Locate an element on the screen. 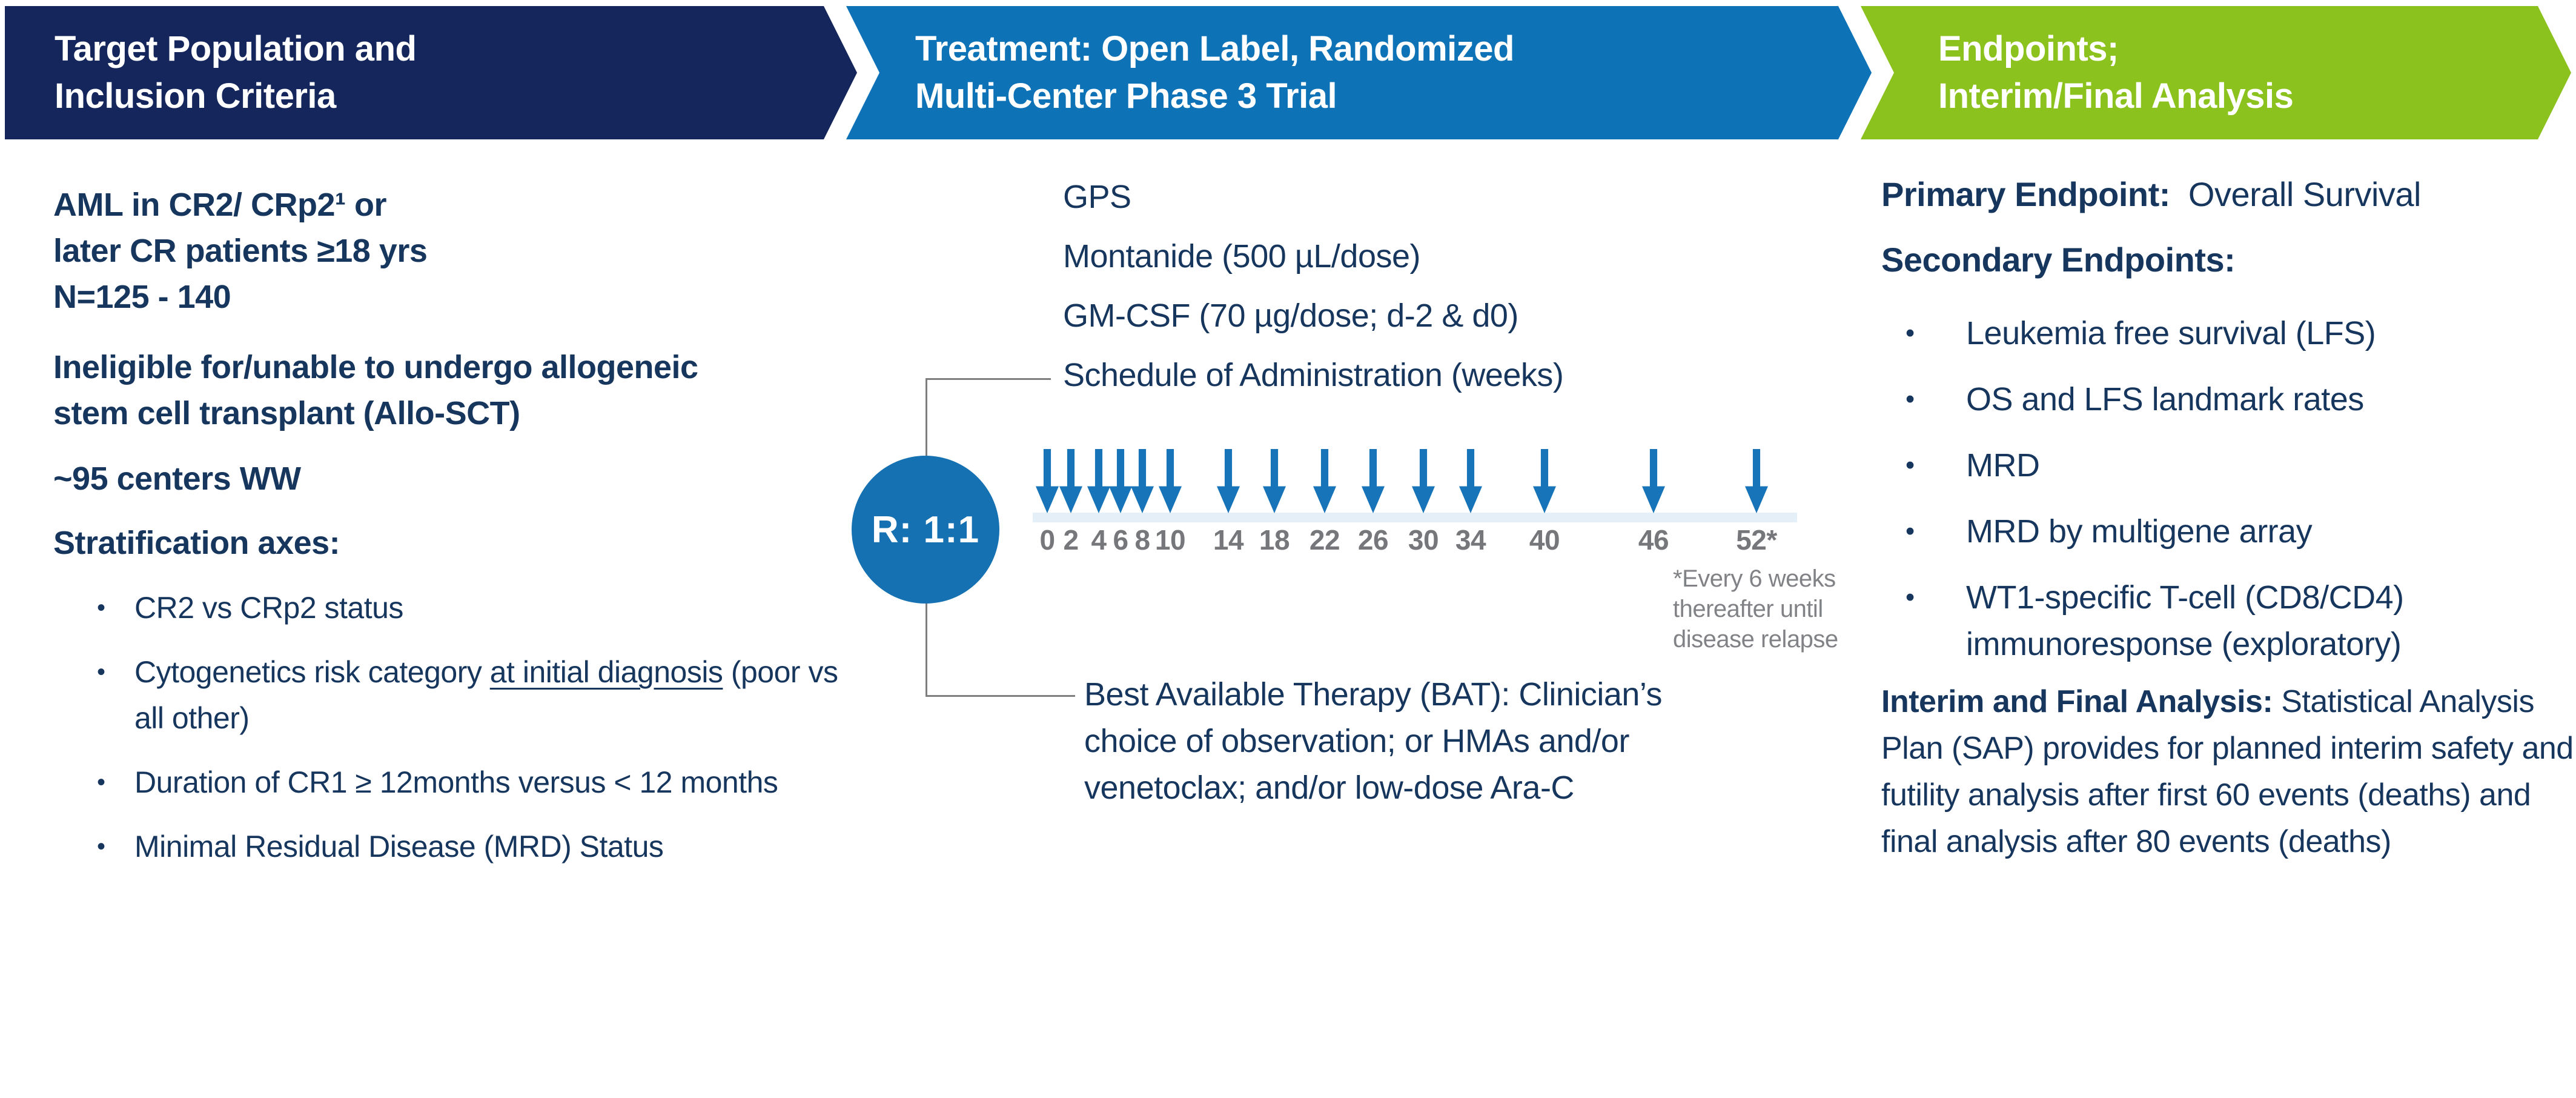 Image resolution: width=2576 pixels, height=1098 pixels. header-line: Multi-Center Phase 3 Trial is located at coordinates (1126, 96).